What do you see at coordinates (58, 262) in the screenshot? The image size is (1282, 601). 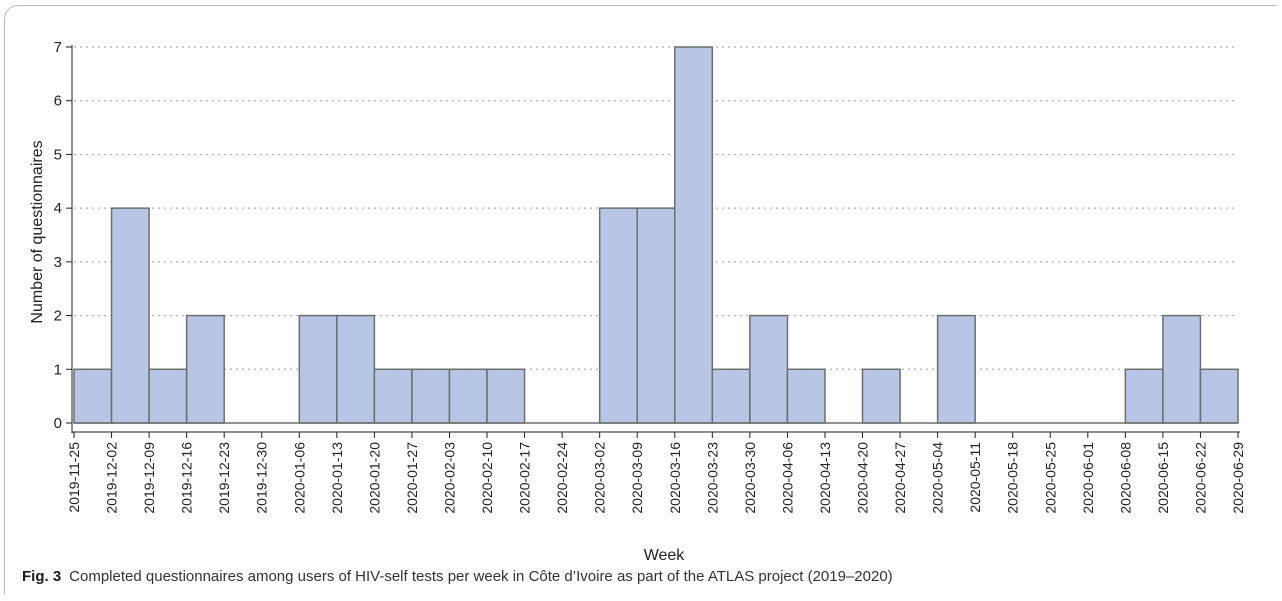 I see `y-tick-label: 3` at bounding box center [58, 262].